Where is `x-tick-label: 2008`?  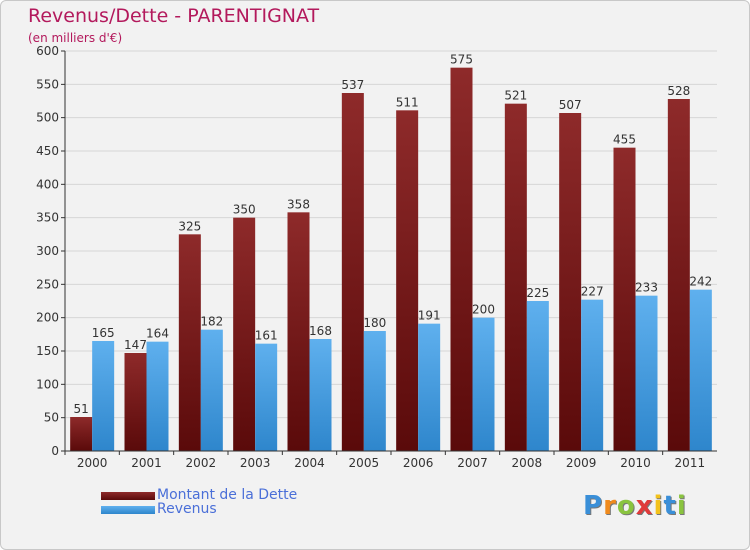 x-tick-label: 2008 is located at coordinates (527, 463).